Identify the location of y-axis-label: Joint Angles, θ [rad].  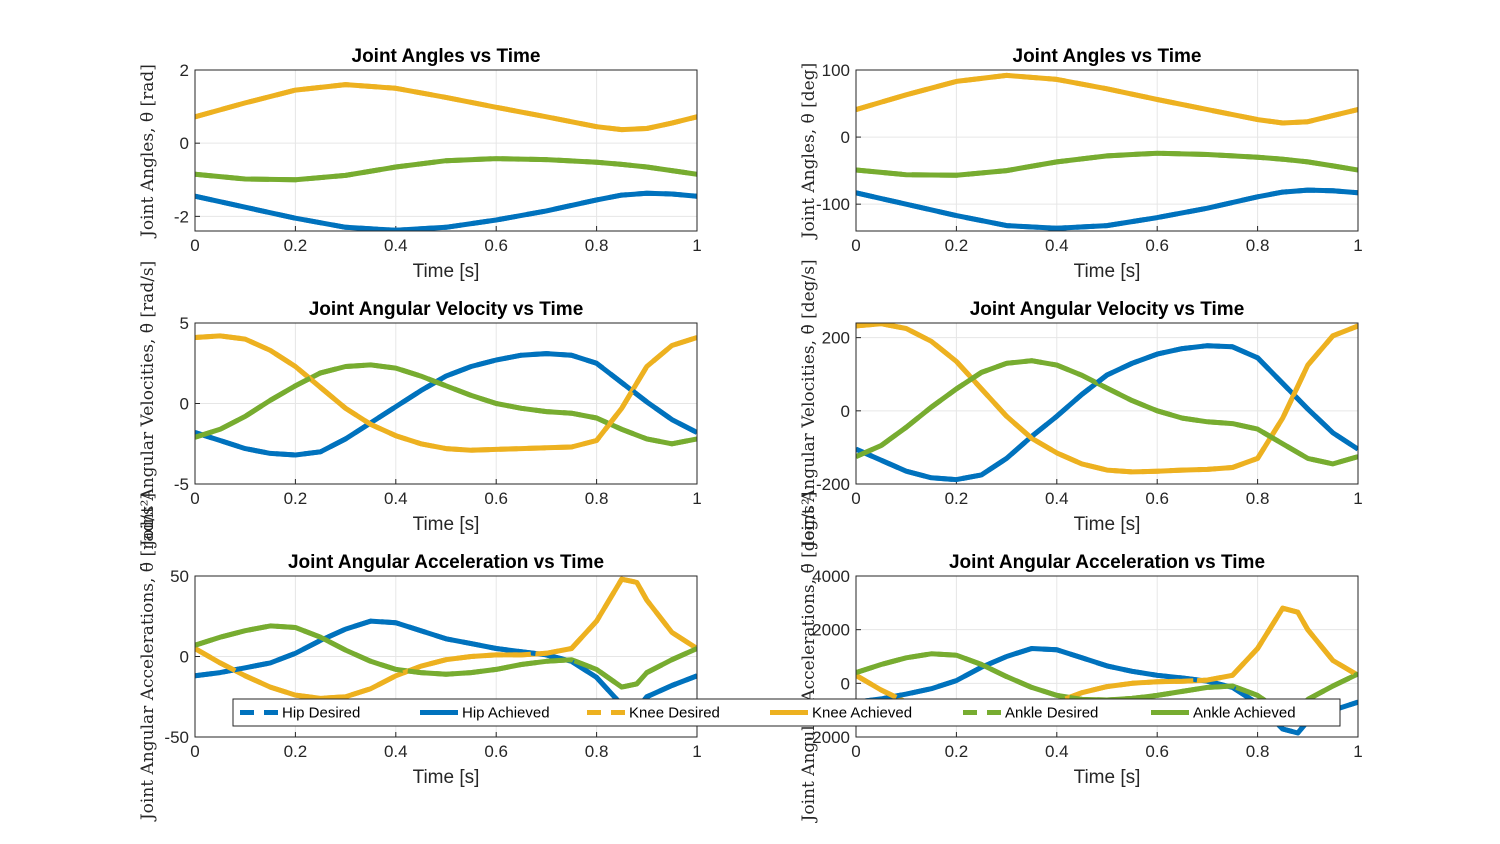
(148, 151).